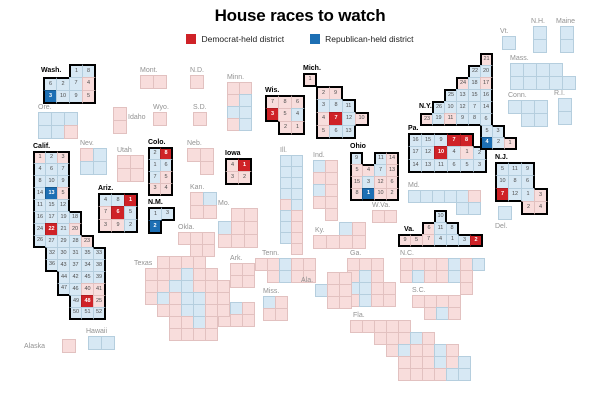  Describe the element at coordinates (76, 84) in the screenshot. I see `district-cell-wash-7: 7` at that location.